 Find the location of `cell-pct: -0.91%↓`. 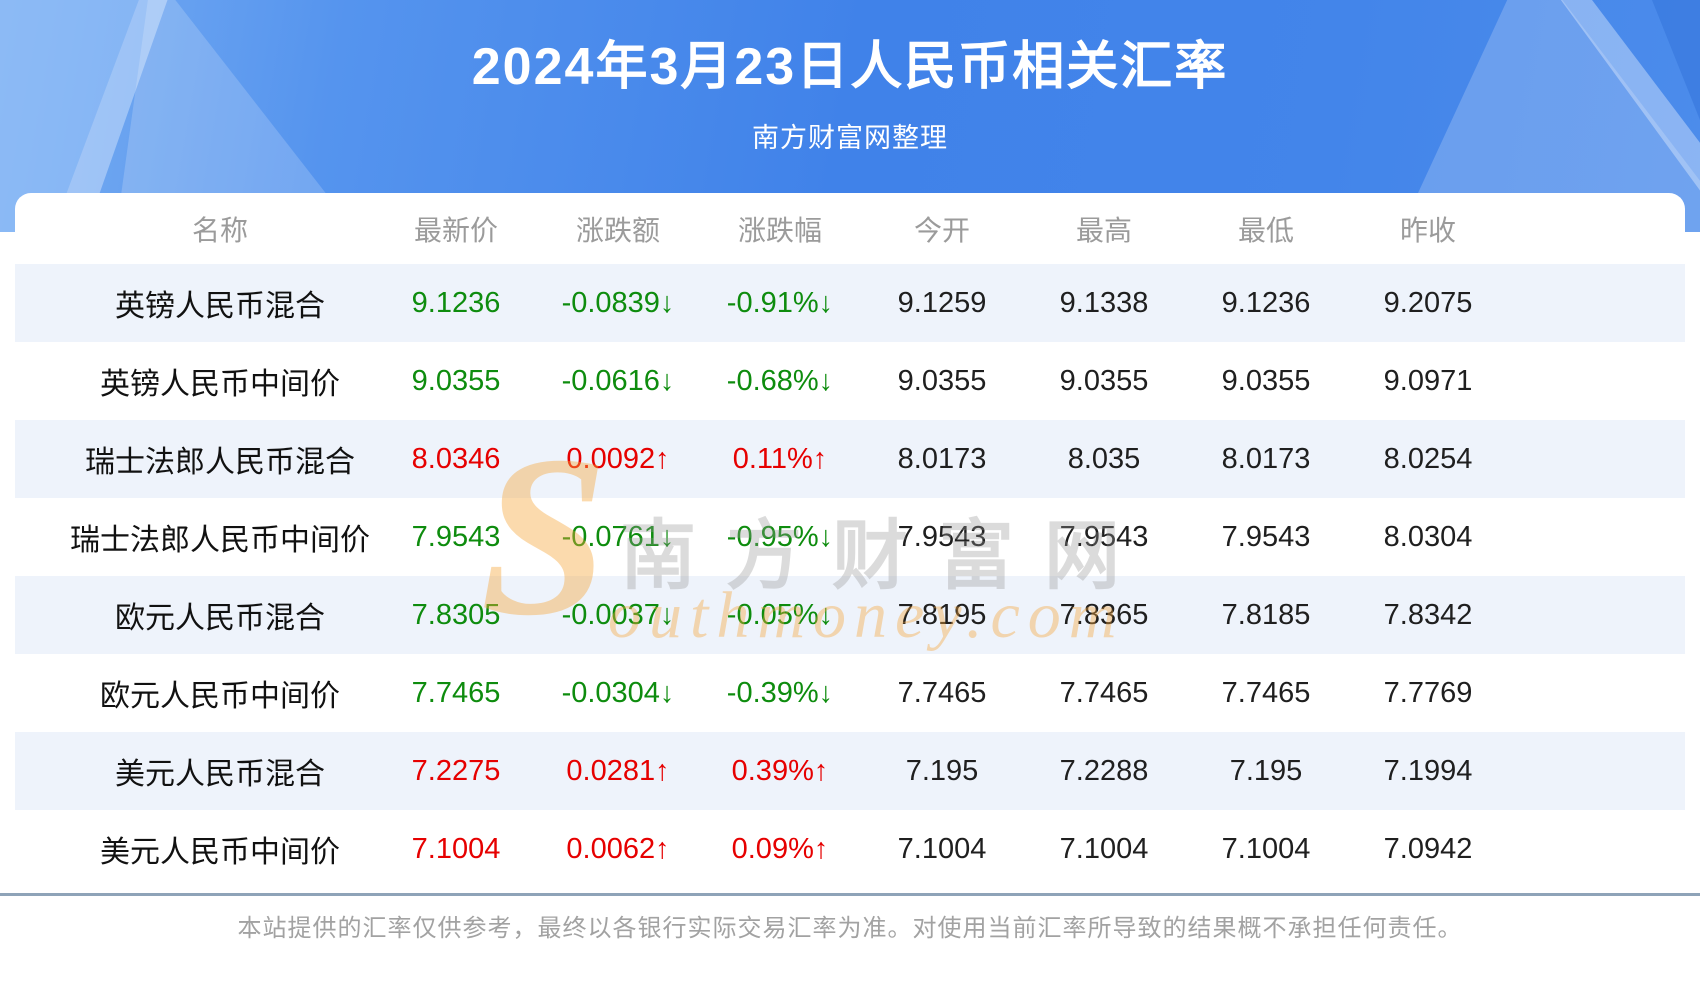

cell-pct: -0.91%↓ is located at coordinates (780, 302).